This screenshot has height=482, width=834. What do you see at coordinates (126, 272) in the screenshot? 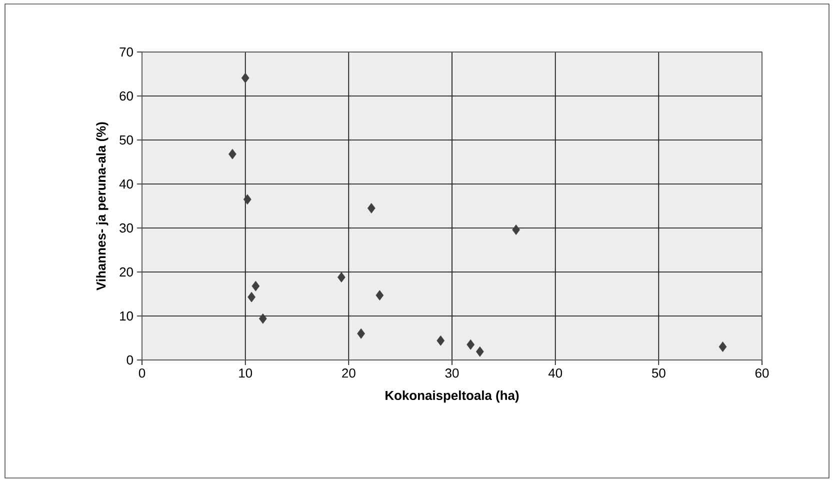
I see `y-tick-label: 20` at bounding box center [126, 272].